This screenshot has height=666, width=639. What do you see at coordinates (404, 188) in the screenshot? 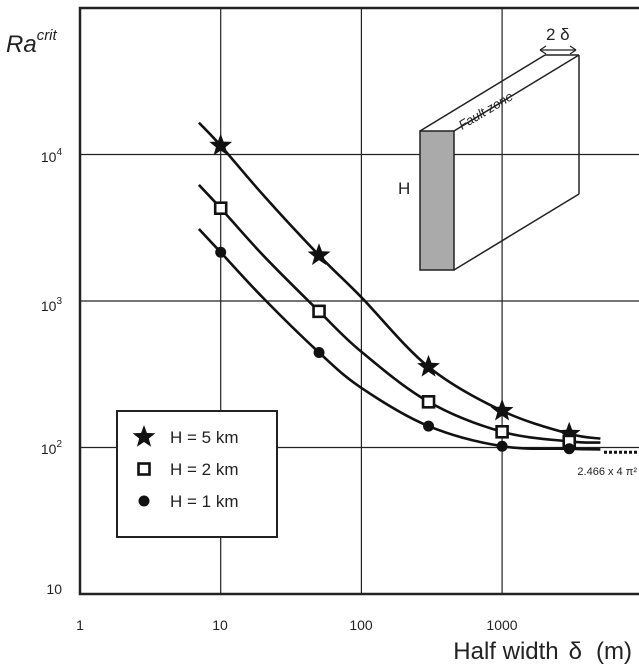
I see `inset-height-label: H` at bounding box center [404, 188].